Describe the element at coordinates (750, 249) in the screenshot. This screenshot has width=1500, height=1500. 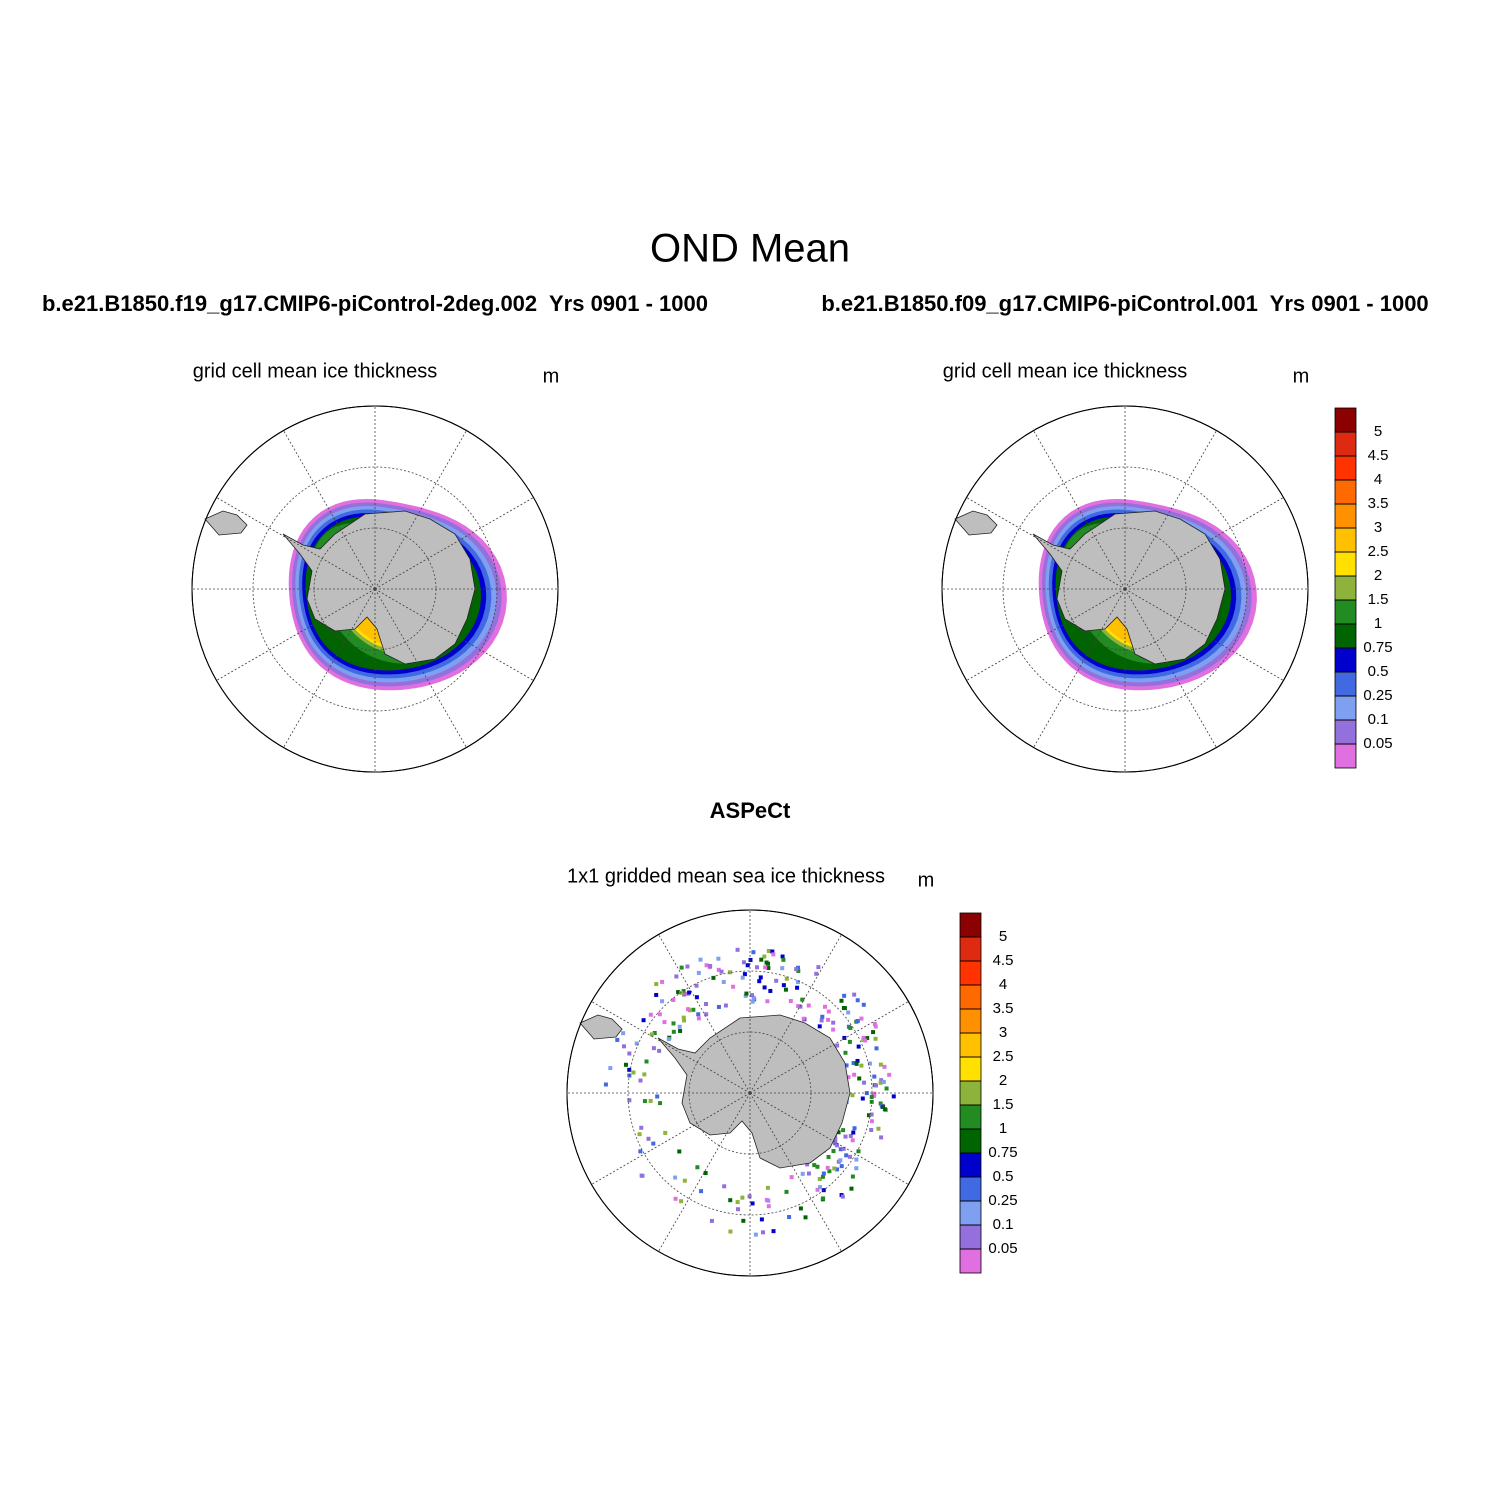
I see `figure-title: OND Mean` at that location.